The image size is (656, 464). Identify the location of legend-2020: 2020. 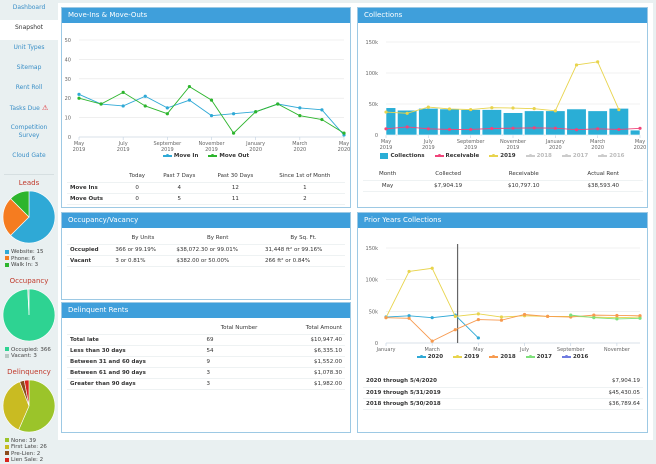
(429, 357).